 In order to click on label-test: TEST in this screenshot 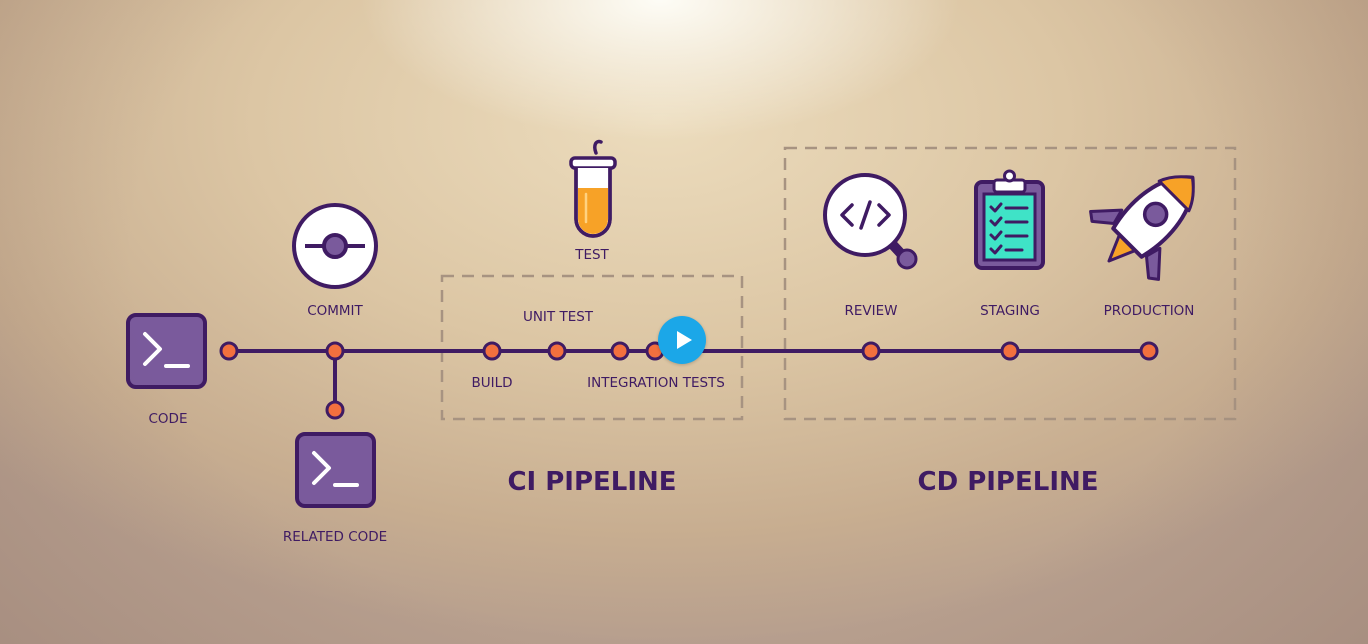, I will do `click(591, 255)`.